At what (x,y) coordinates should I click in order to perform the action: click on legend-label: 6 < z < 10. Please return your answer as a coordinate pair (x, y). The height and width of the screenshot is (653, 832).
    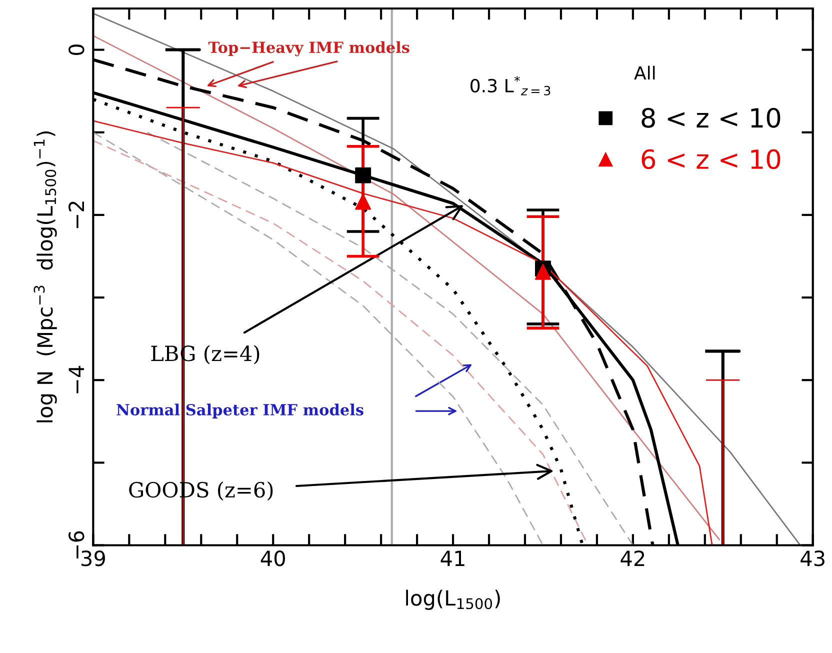
    Looking at the image, I should click on (711, 159).